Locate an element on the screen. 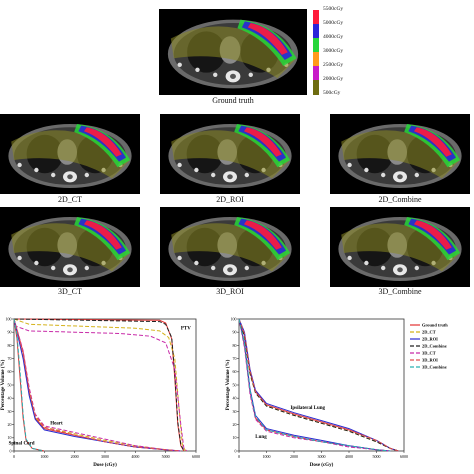 The height and width of the screenshot is (474, 474). ct-panel-2d-combine is located at coordinates (400, 154).